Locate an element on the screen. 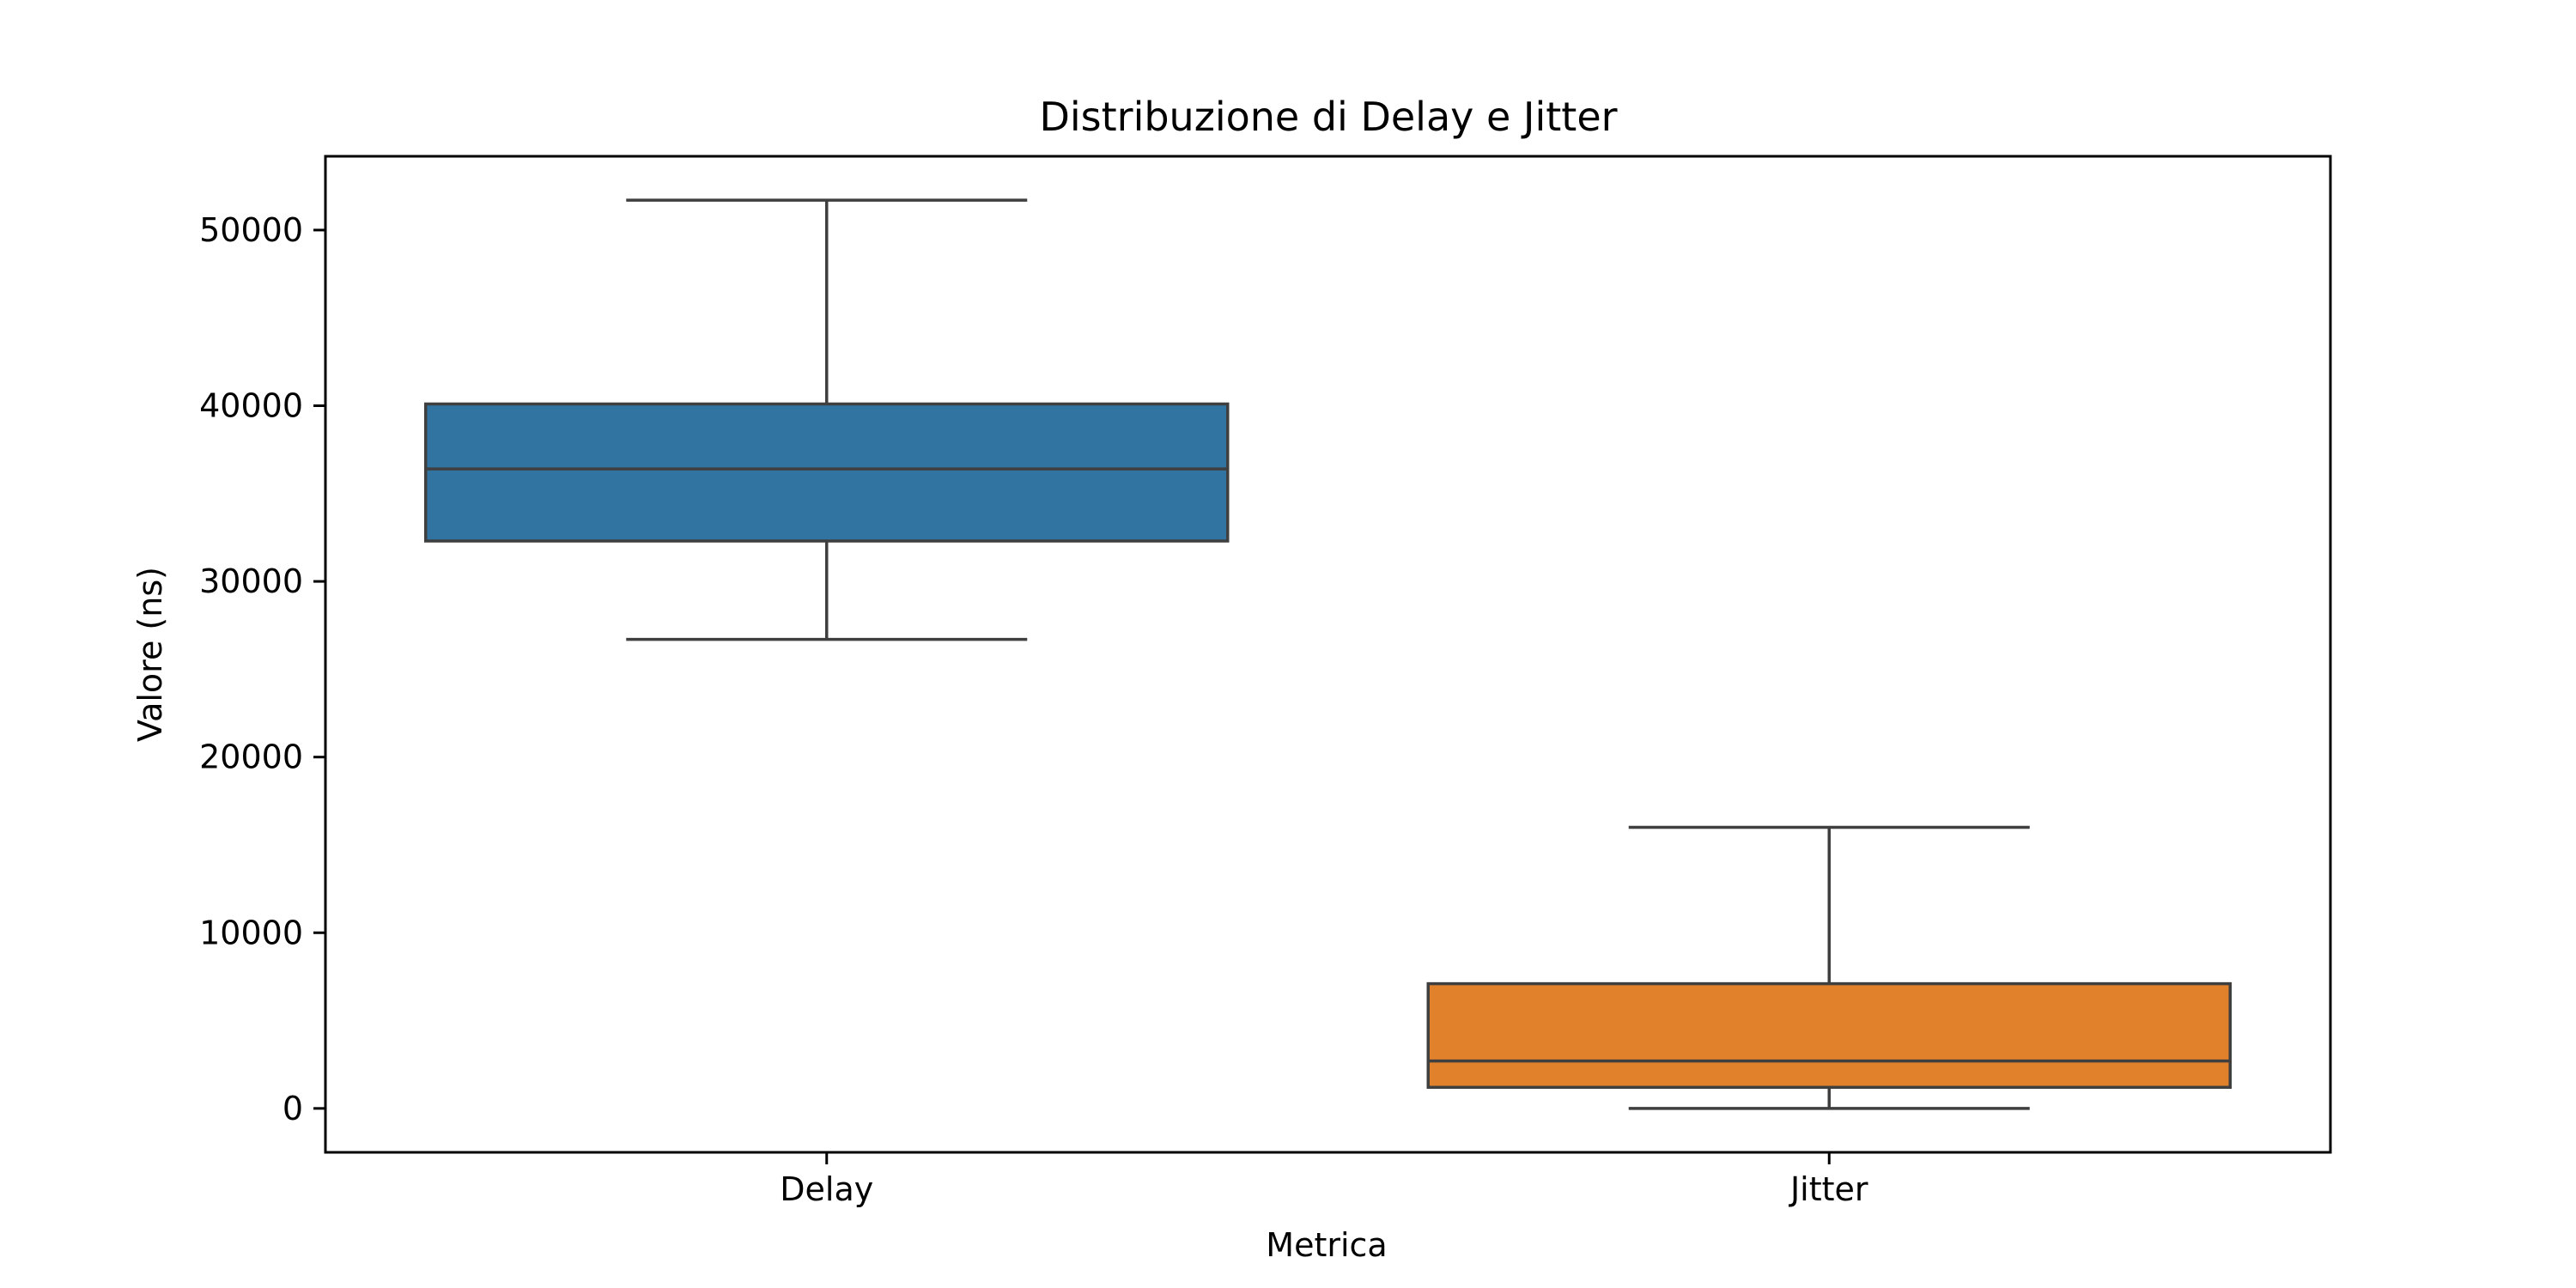  y-tick-label: 10000 is located at coordinates (251, 932).